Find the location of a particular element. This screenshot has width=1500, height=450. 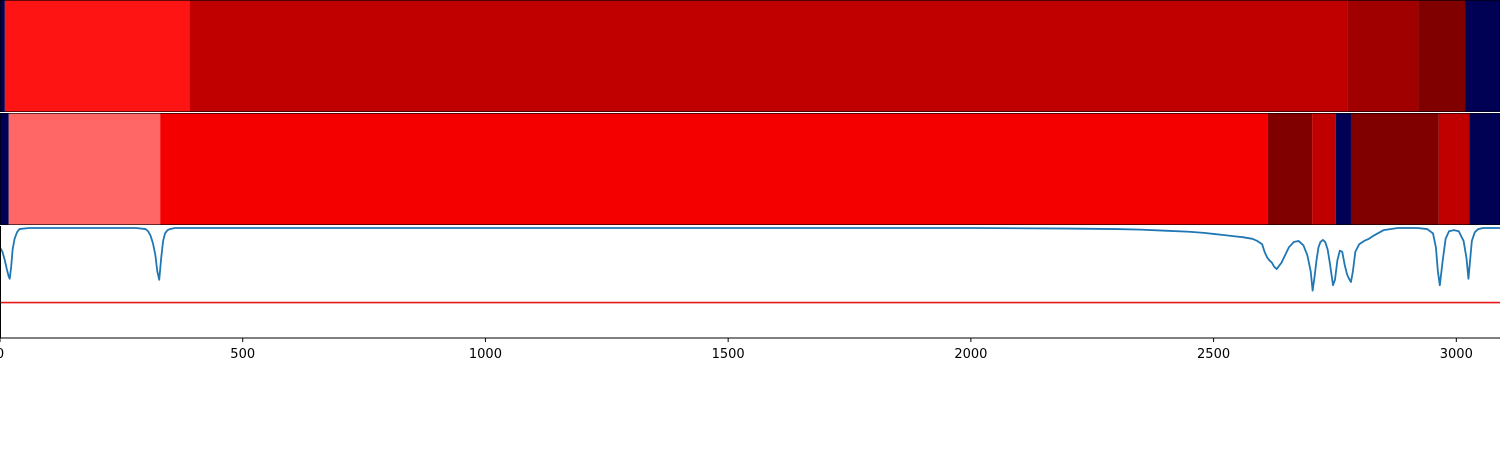

x-tick-label-2500: 2500 is located at coordinates (1213, 354).